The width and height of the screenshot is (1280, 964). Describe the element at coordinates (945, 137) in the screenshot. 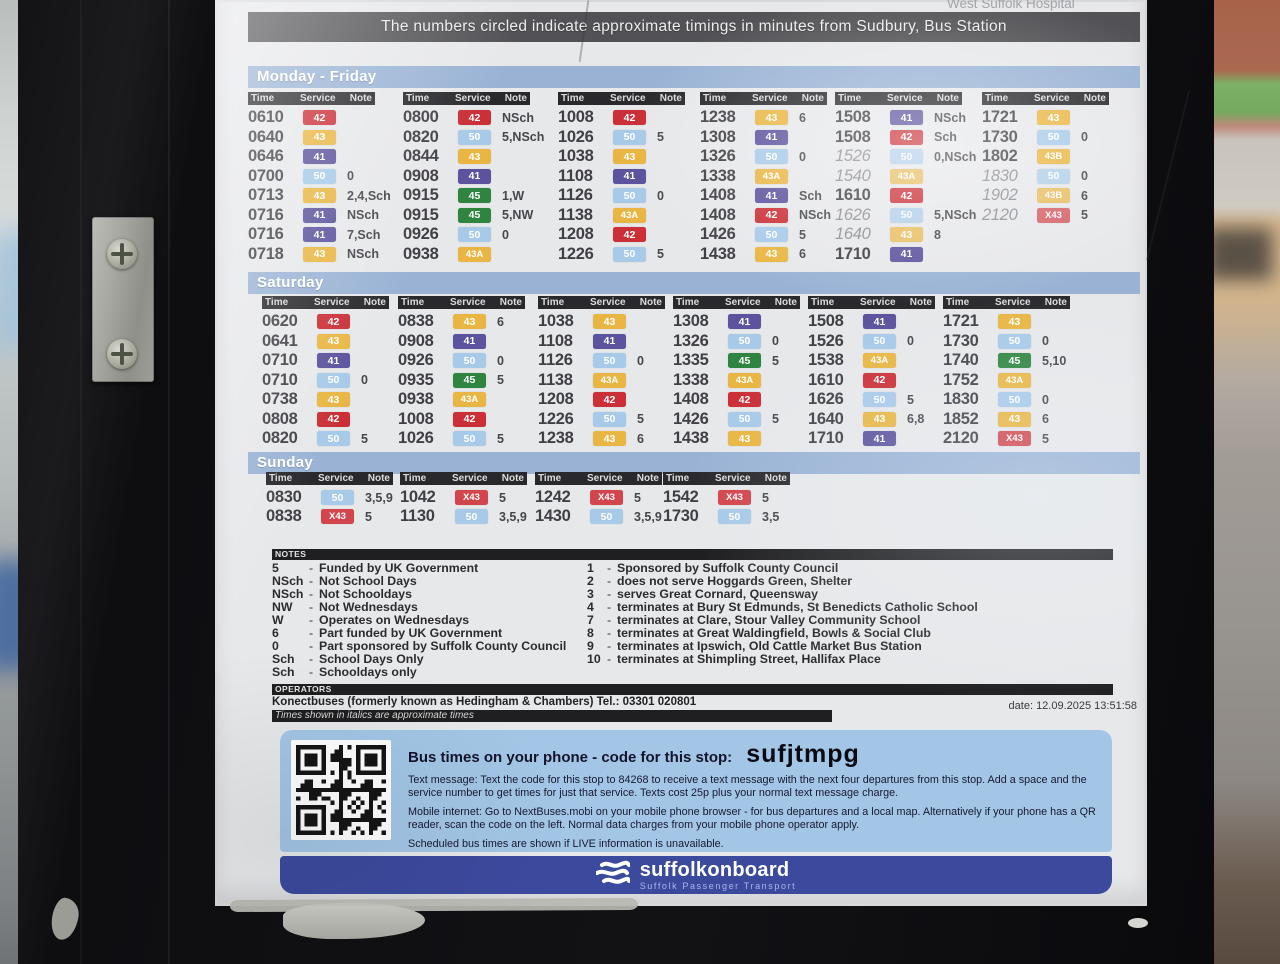

I see `note-codes: Sch` at that location.